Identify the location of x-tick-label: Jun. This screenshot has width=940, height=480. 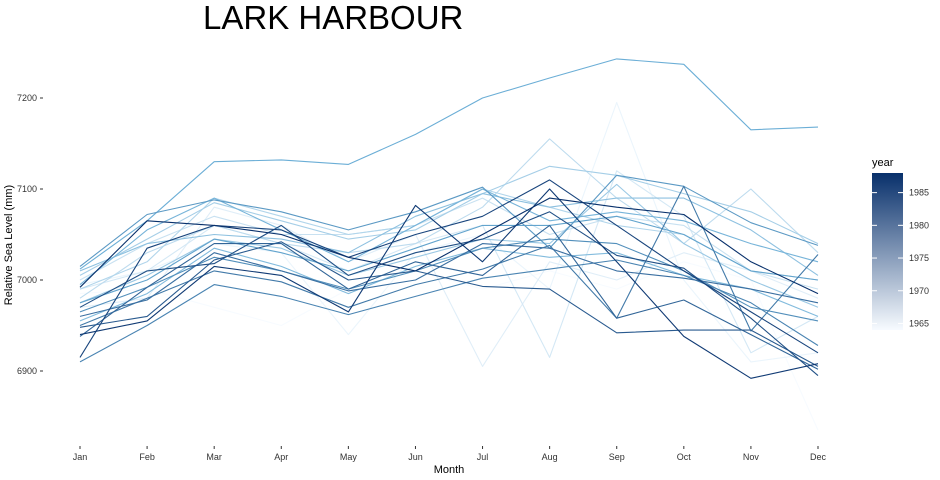
(415, 457).